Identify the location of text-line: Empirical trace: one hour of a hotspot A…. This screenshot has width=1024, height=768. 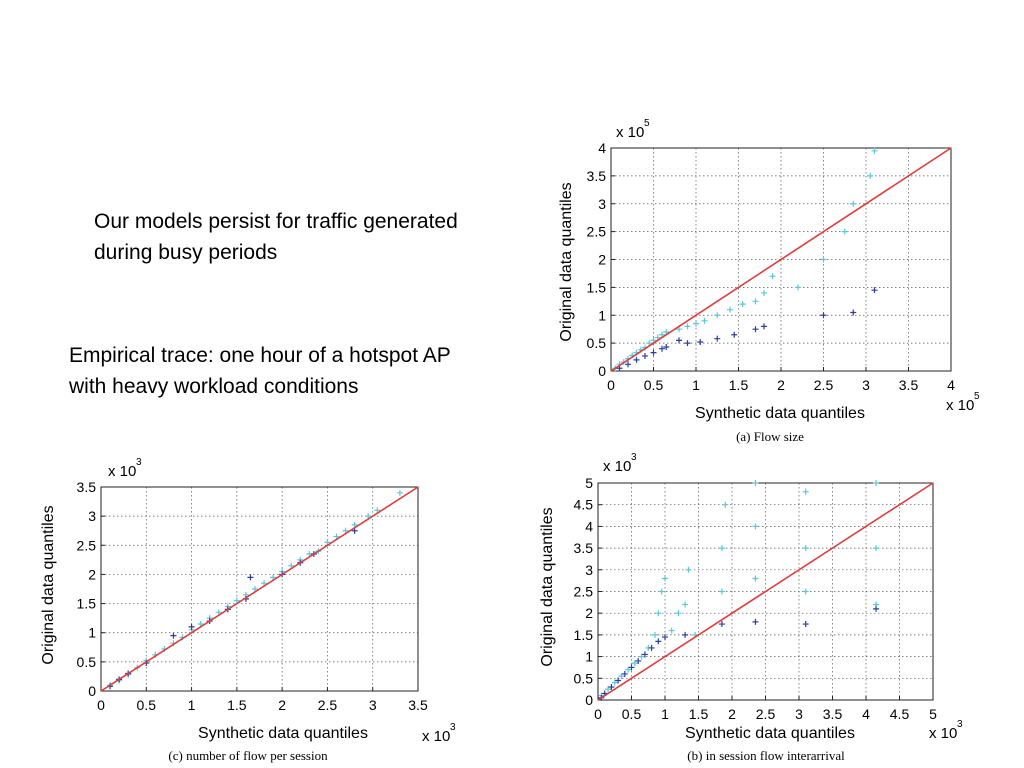
(260, 355).